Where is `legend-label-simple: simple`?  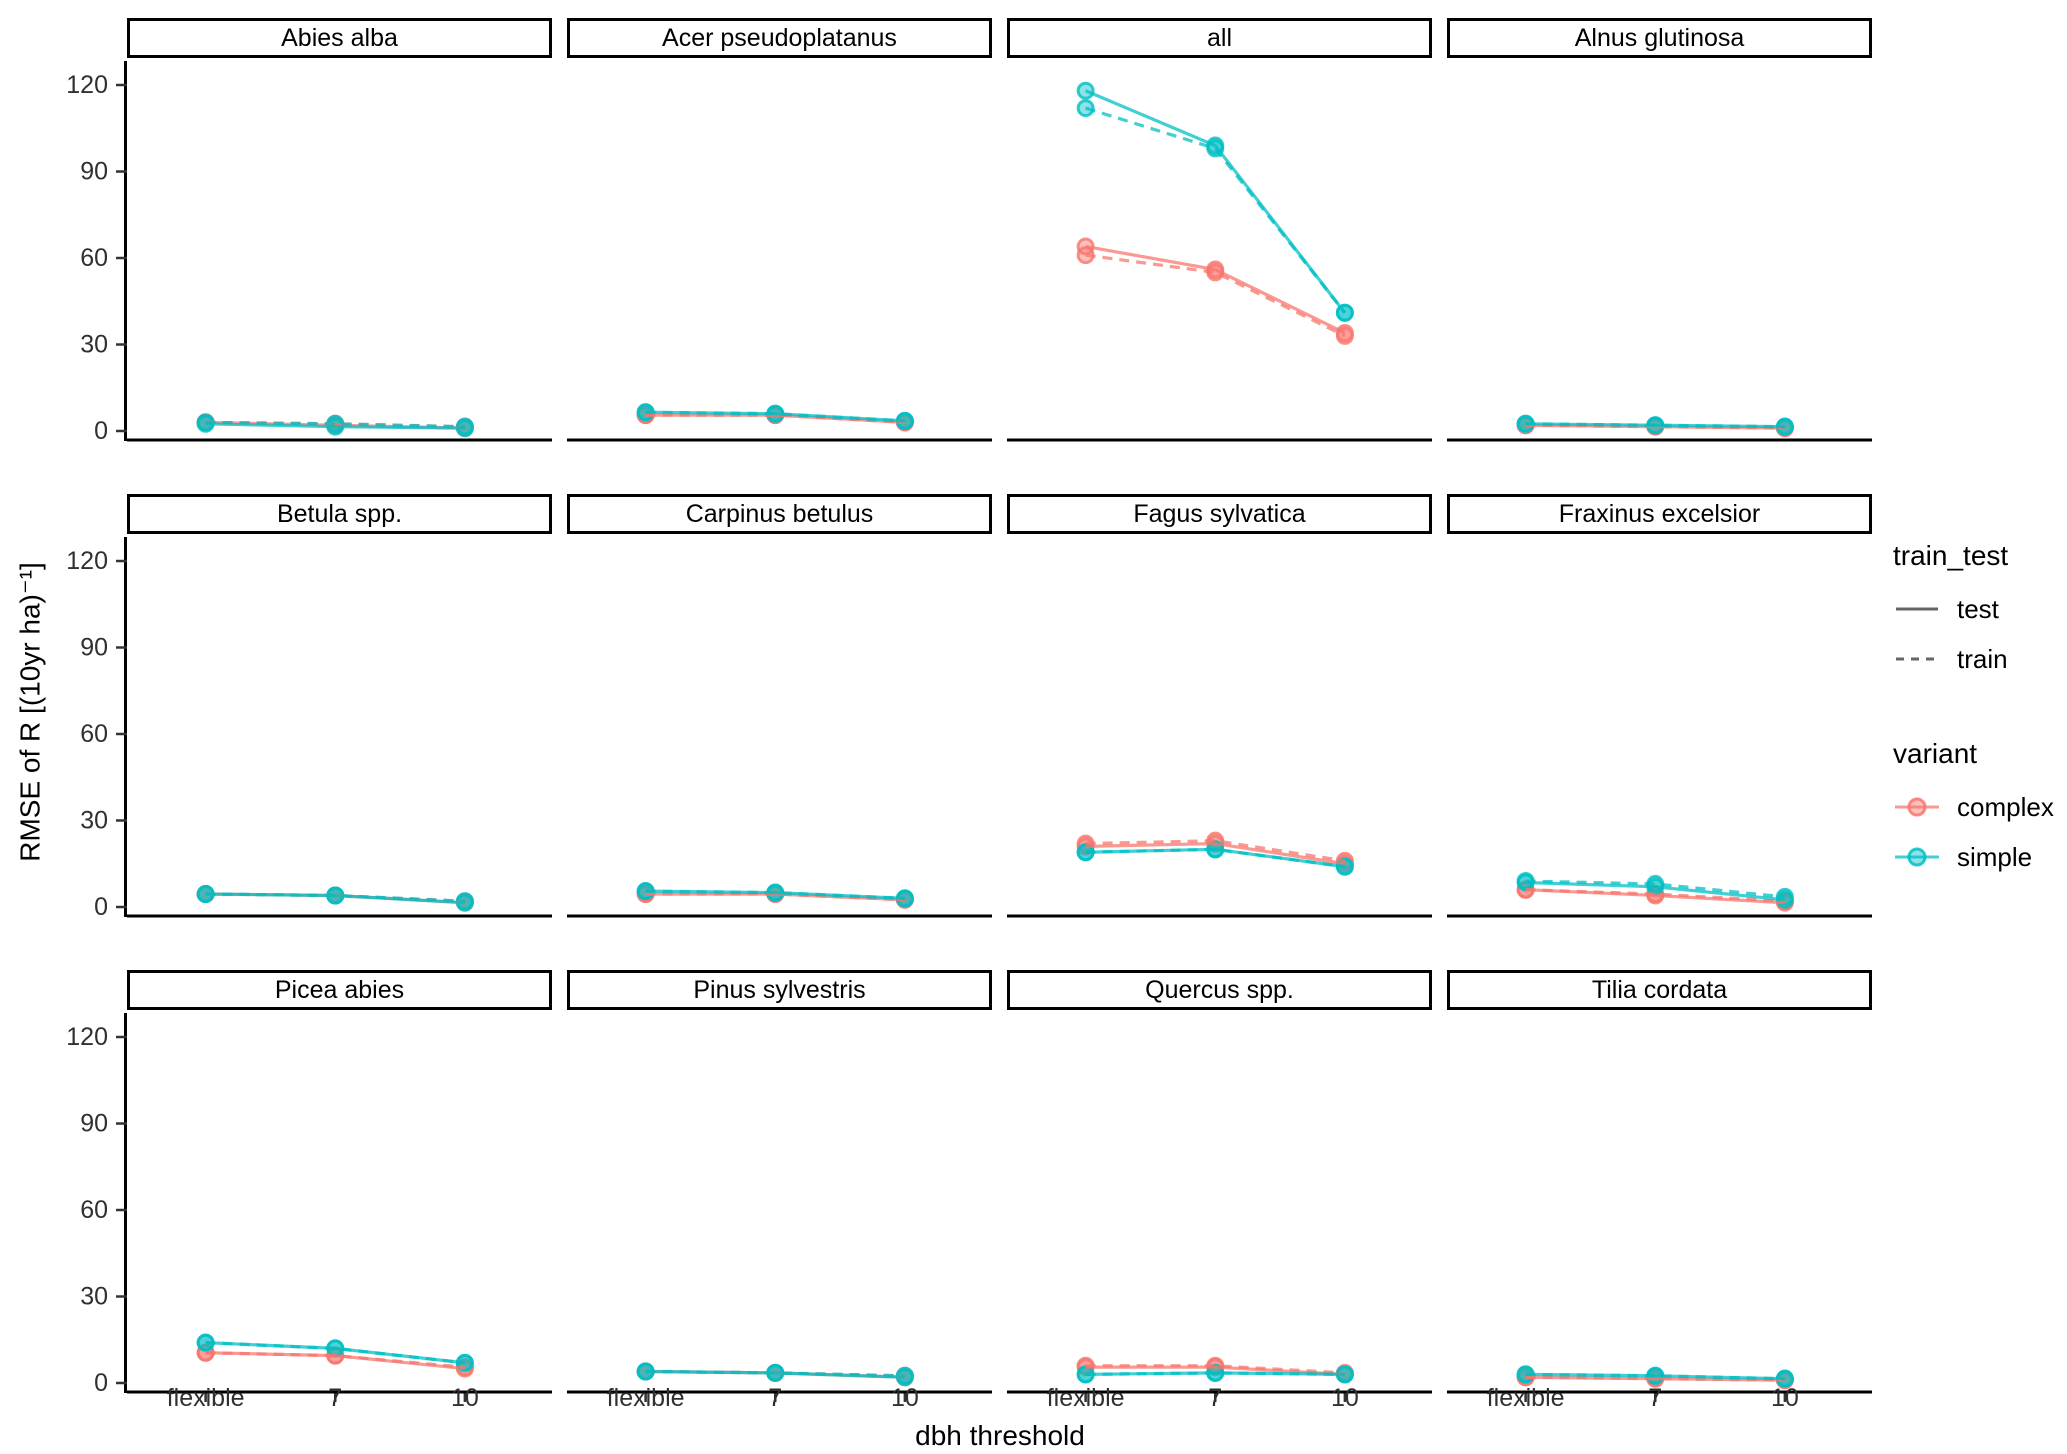 legend-label-simple: simple is located at coordinates (1995, 856).